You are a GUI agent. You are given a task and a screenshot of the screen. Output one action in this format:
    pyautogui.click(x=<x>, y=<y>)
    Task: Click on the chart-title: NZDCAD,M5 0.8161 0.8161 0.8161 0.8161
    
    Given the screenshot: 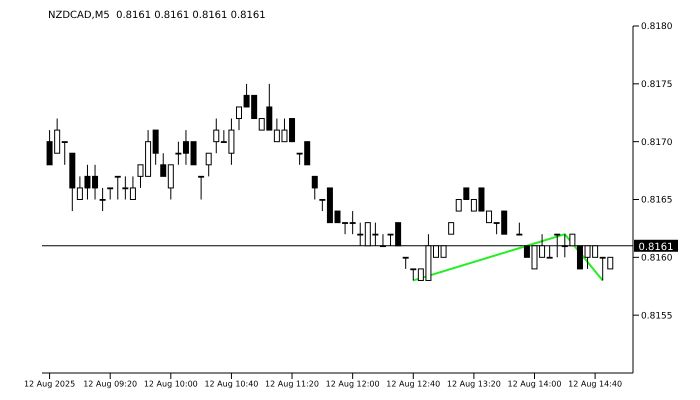 What is the action you would take?
    pyautogui.click(x=157, y=15)
    